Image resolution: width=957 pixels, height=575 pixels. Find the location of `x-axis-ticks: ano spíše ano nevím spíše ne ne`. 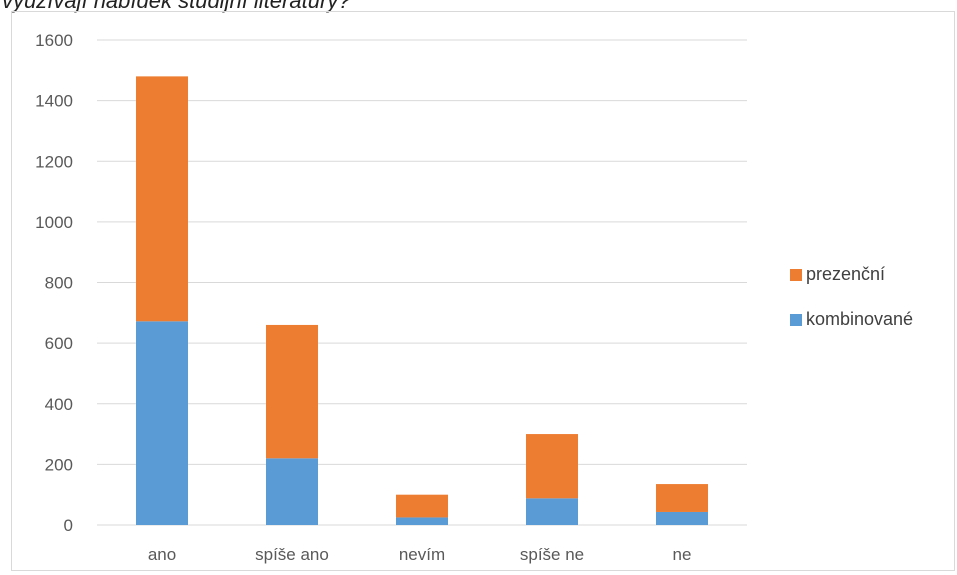

x-axis-ticks: ano spíše ano nevím spíše ne ne is located at coordinates (420, 554).